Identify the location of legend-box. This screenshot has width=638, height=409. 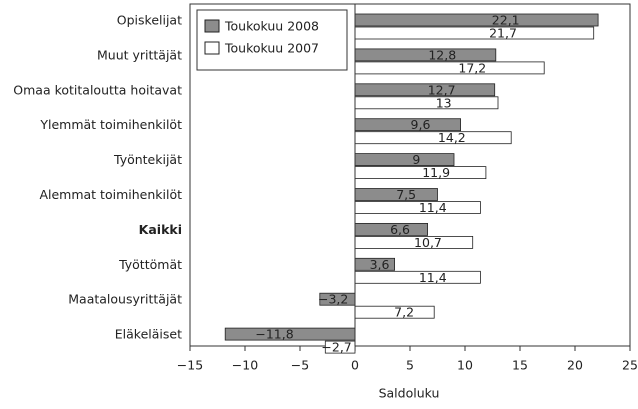
(272, 40).